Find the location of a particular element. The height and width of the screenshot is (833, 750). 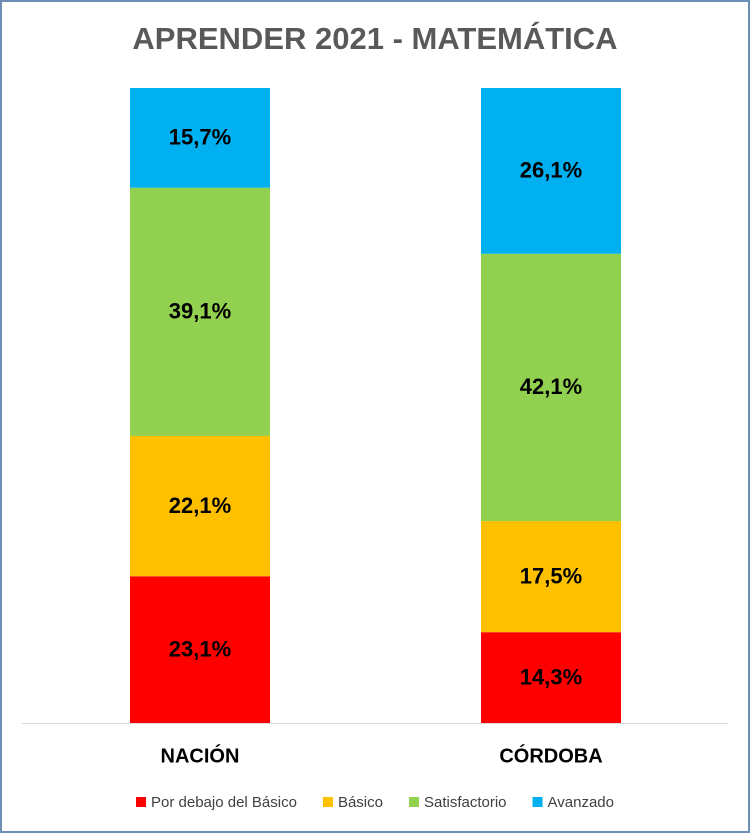

data-label: 39,1% is located at coordinates (200, 311).